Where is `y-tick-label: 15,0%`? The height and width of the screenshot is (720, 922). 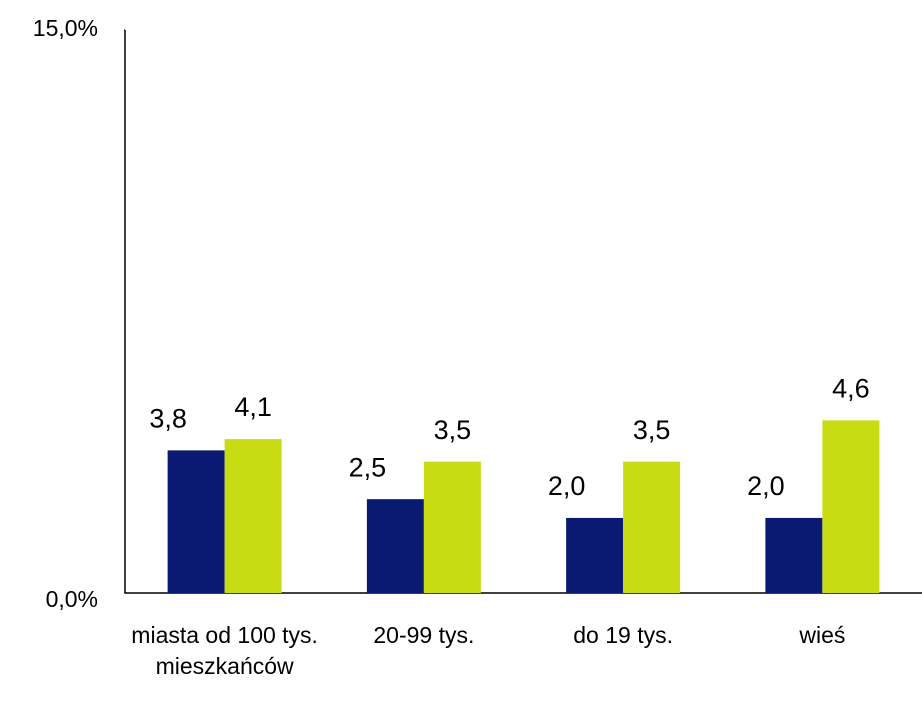 y-tick-label: 15,0% is located at coordinates (65, 28).